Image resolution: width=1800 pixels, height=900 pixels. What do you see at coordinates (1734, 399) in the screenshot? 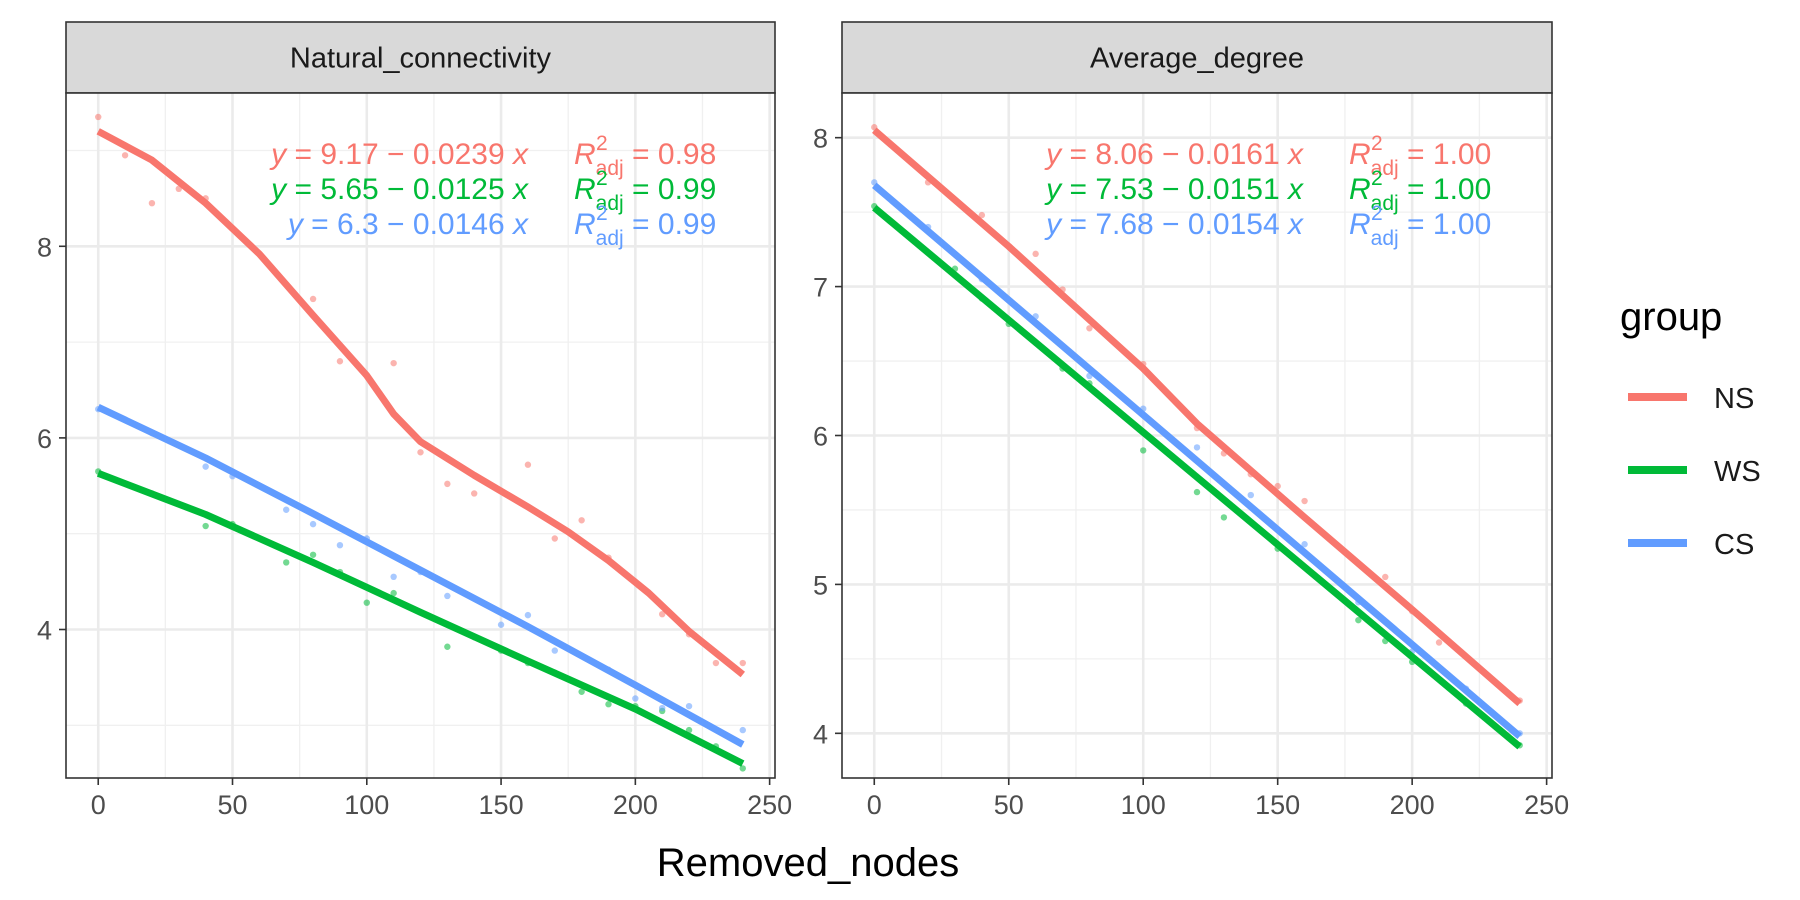
I see `legend-label-ns: NS` at bounding box center [1734, 399].